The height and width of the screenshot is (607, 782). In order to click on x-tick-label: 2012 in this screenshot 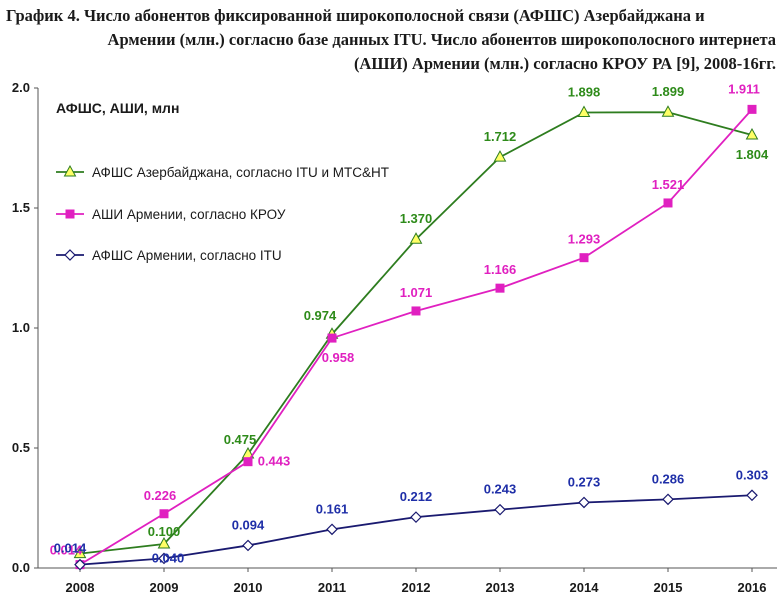, I will do `click(416, 587)`.